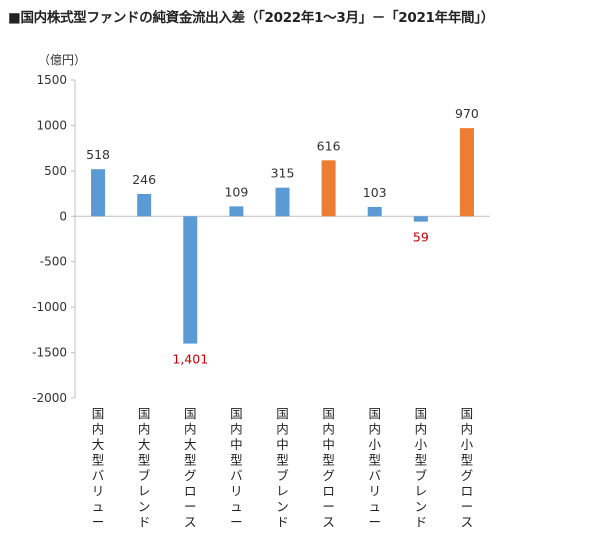  I want to click on data-label: 315, so click(283, 173).